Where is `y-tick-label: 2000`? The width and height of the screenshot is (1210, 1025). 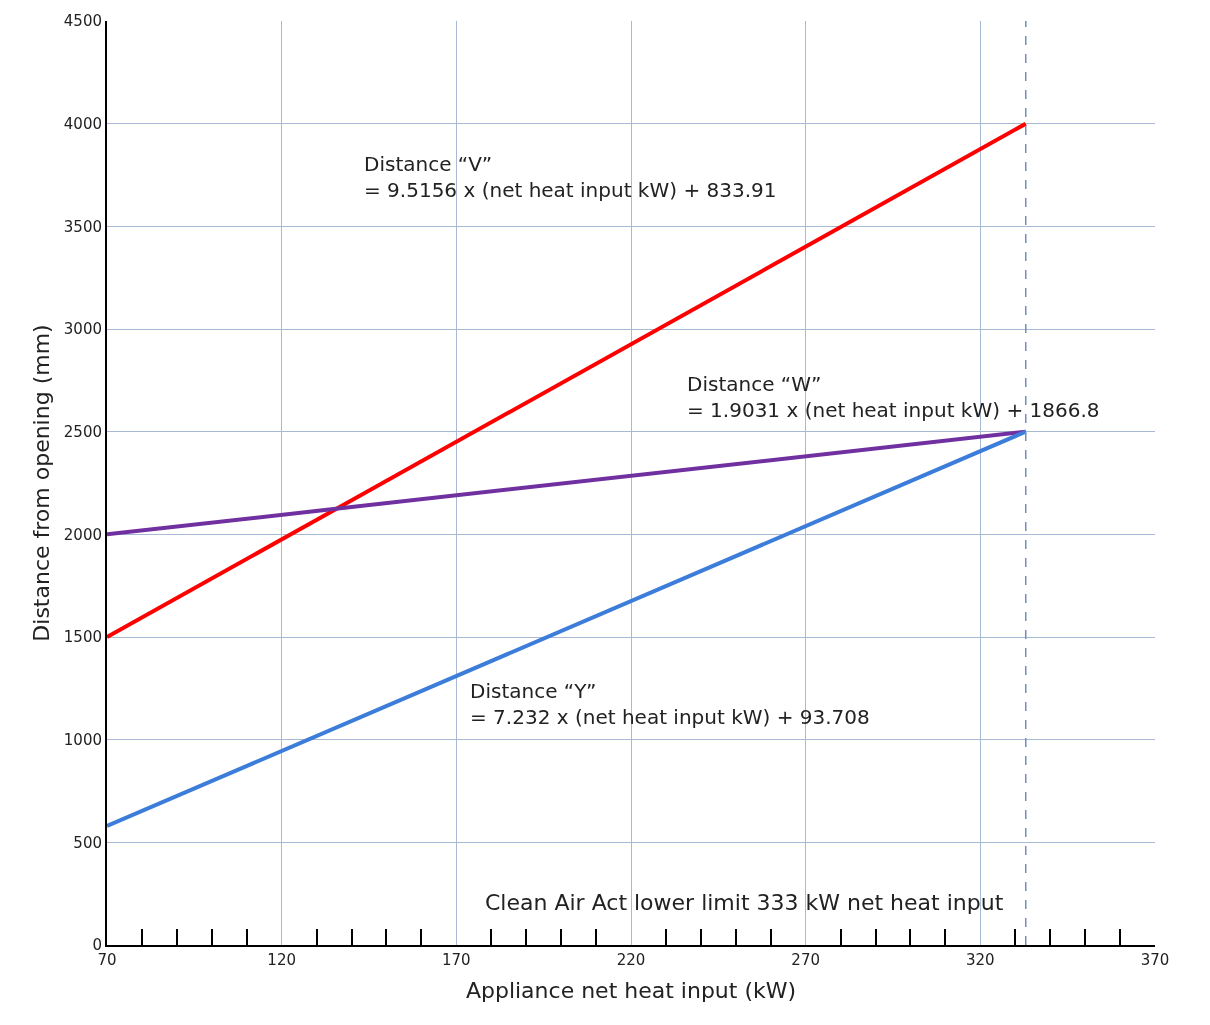 y-tick-label: 2000 is located at coordinates (82, 534).